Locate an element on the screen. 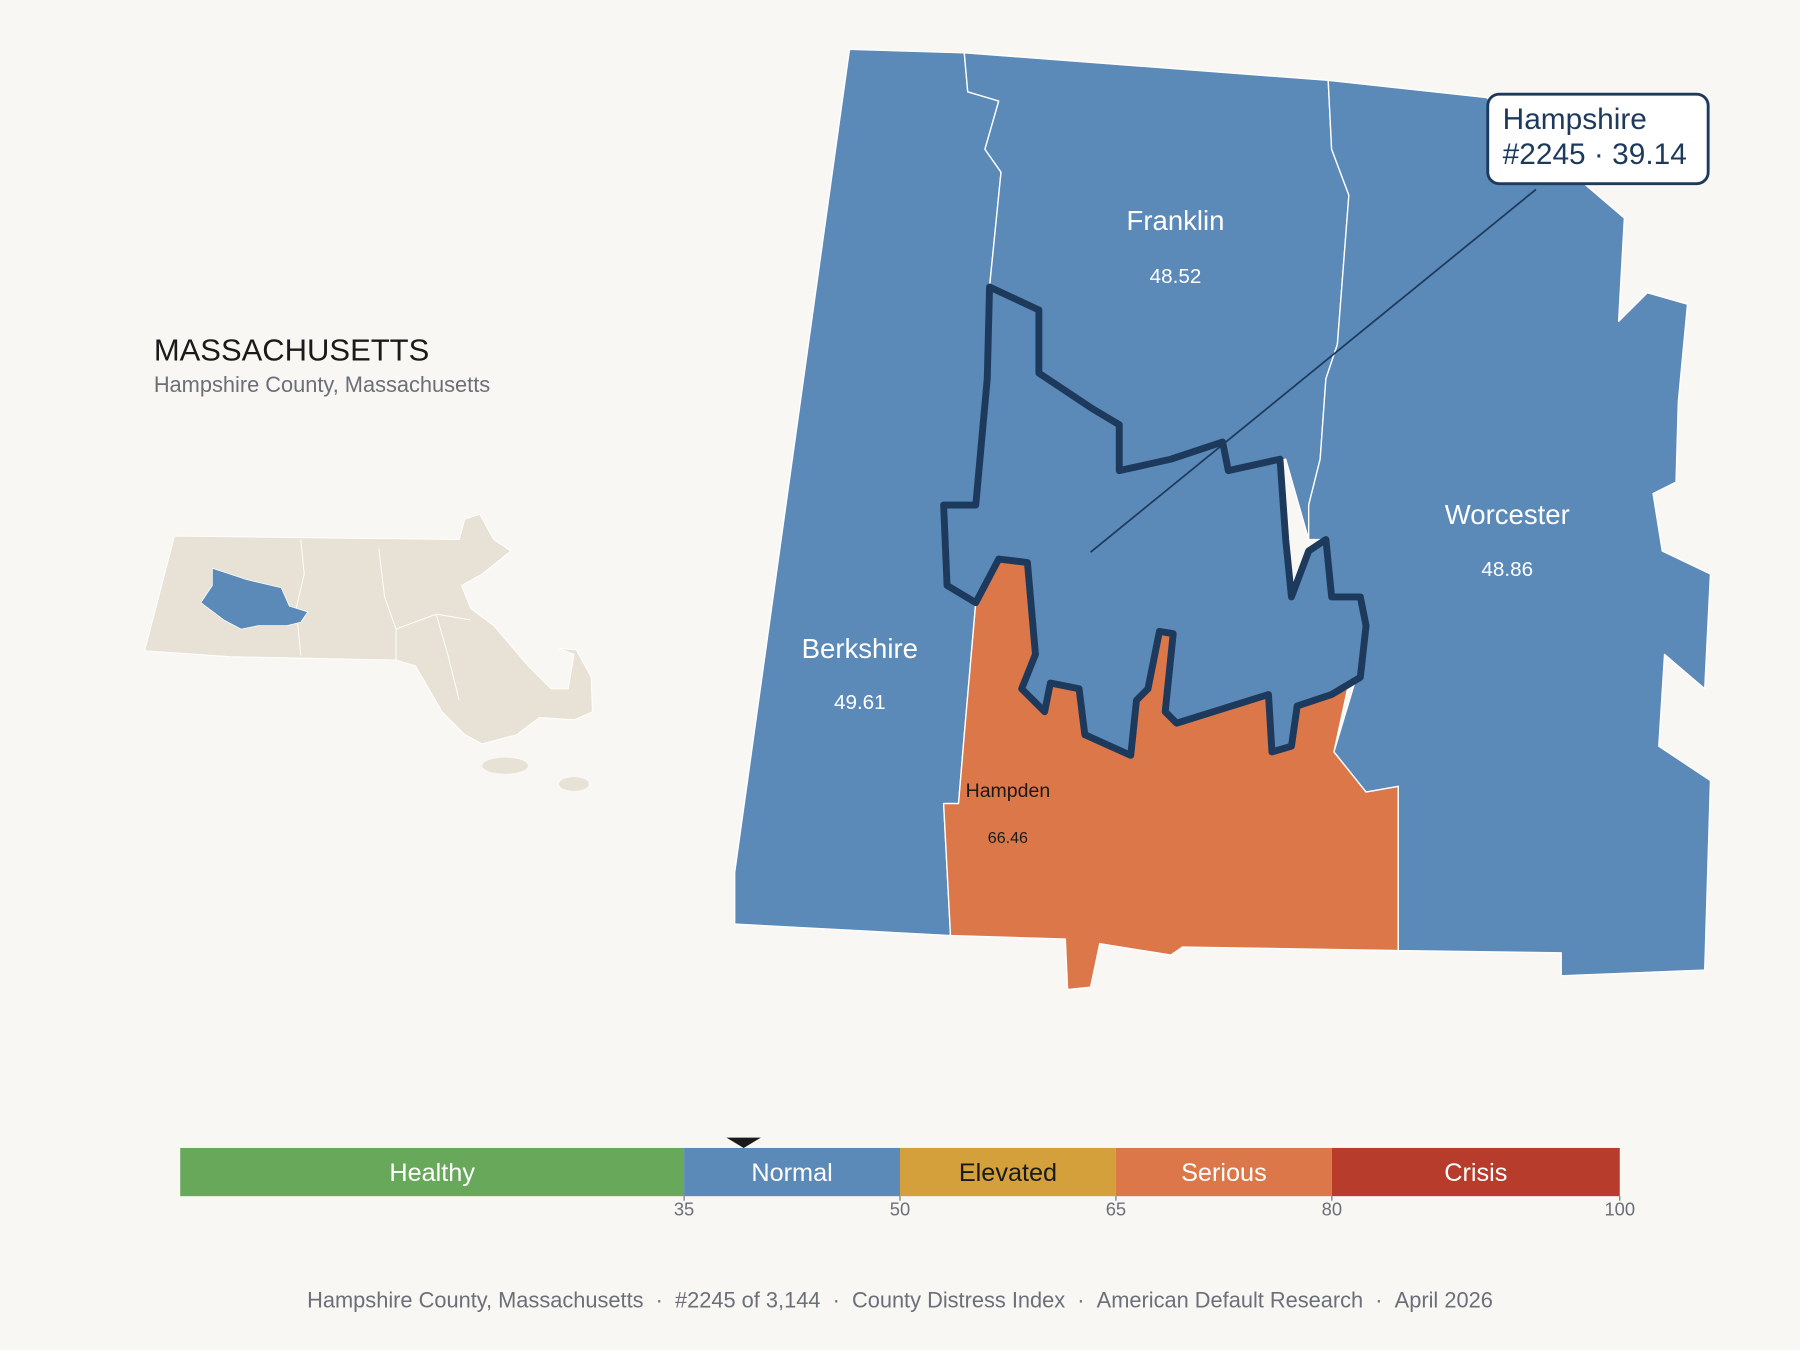 The height and width of the screenshot is (1350, 1800). band-label: Healthy is located at coordinates (432, 1173).